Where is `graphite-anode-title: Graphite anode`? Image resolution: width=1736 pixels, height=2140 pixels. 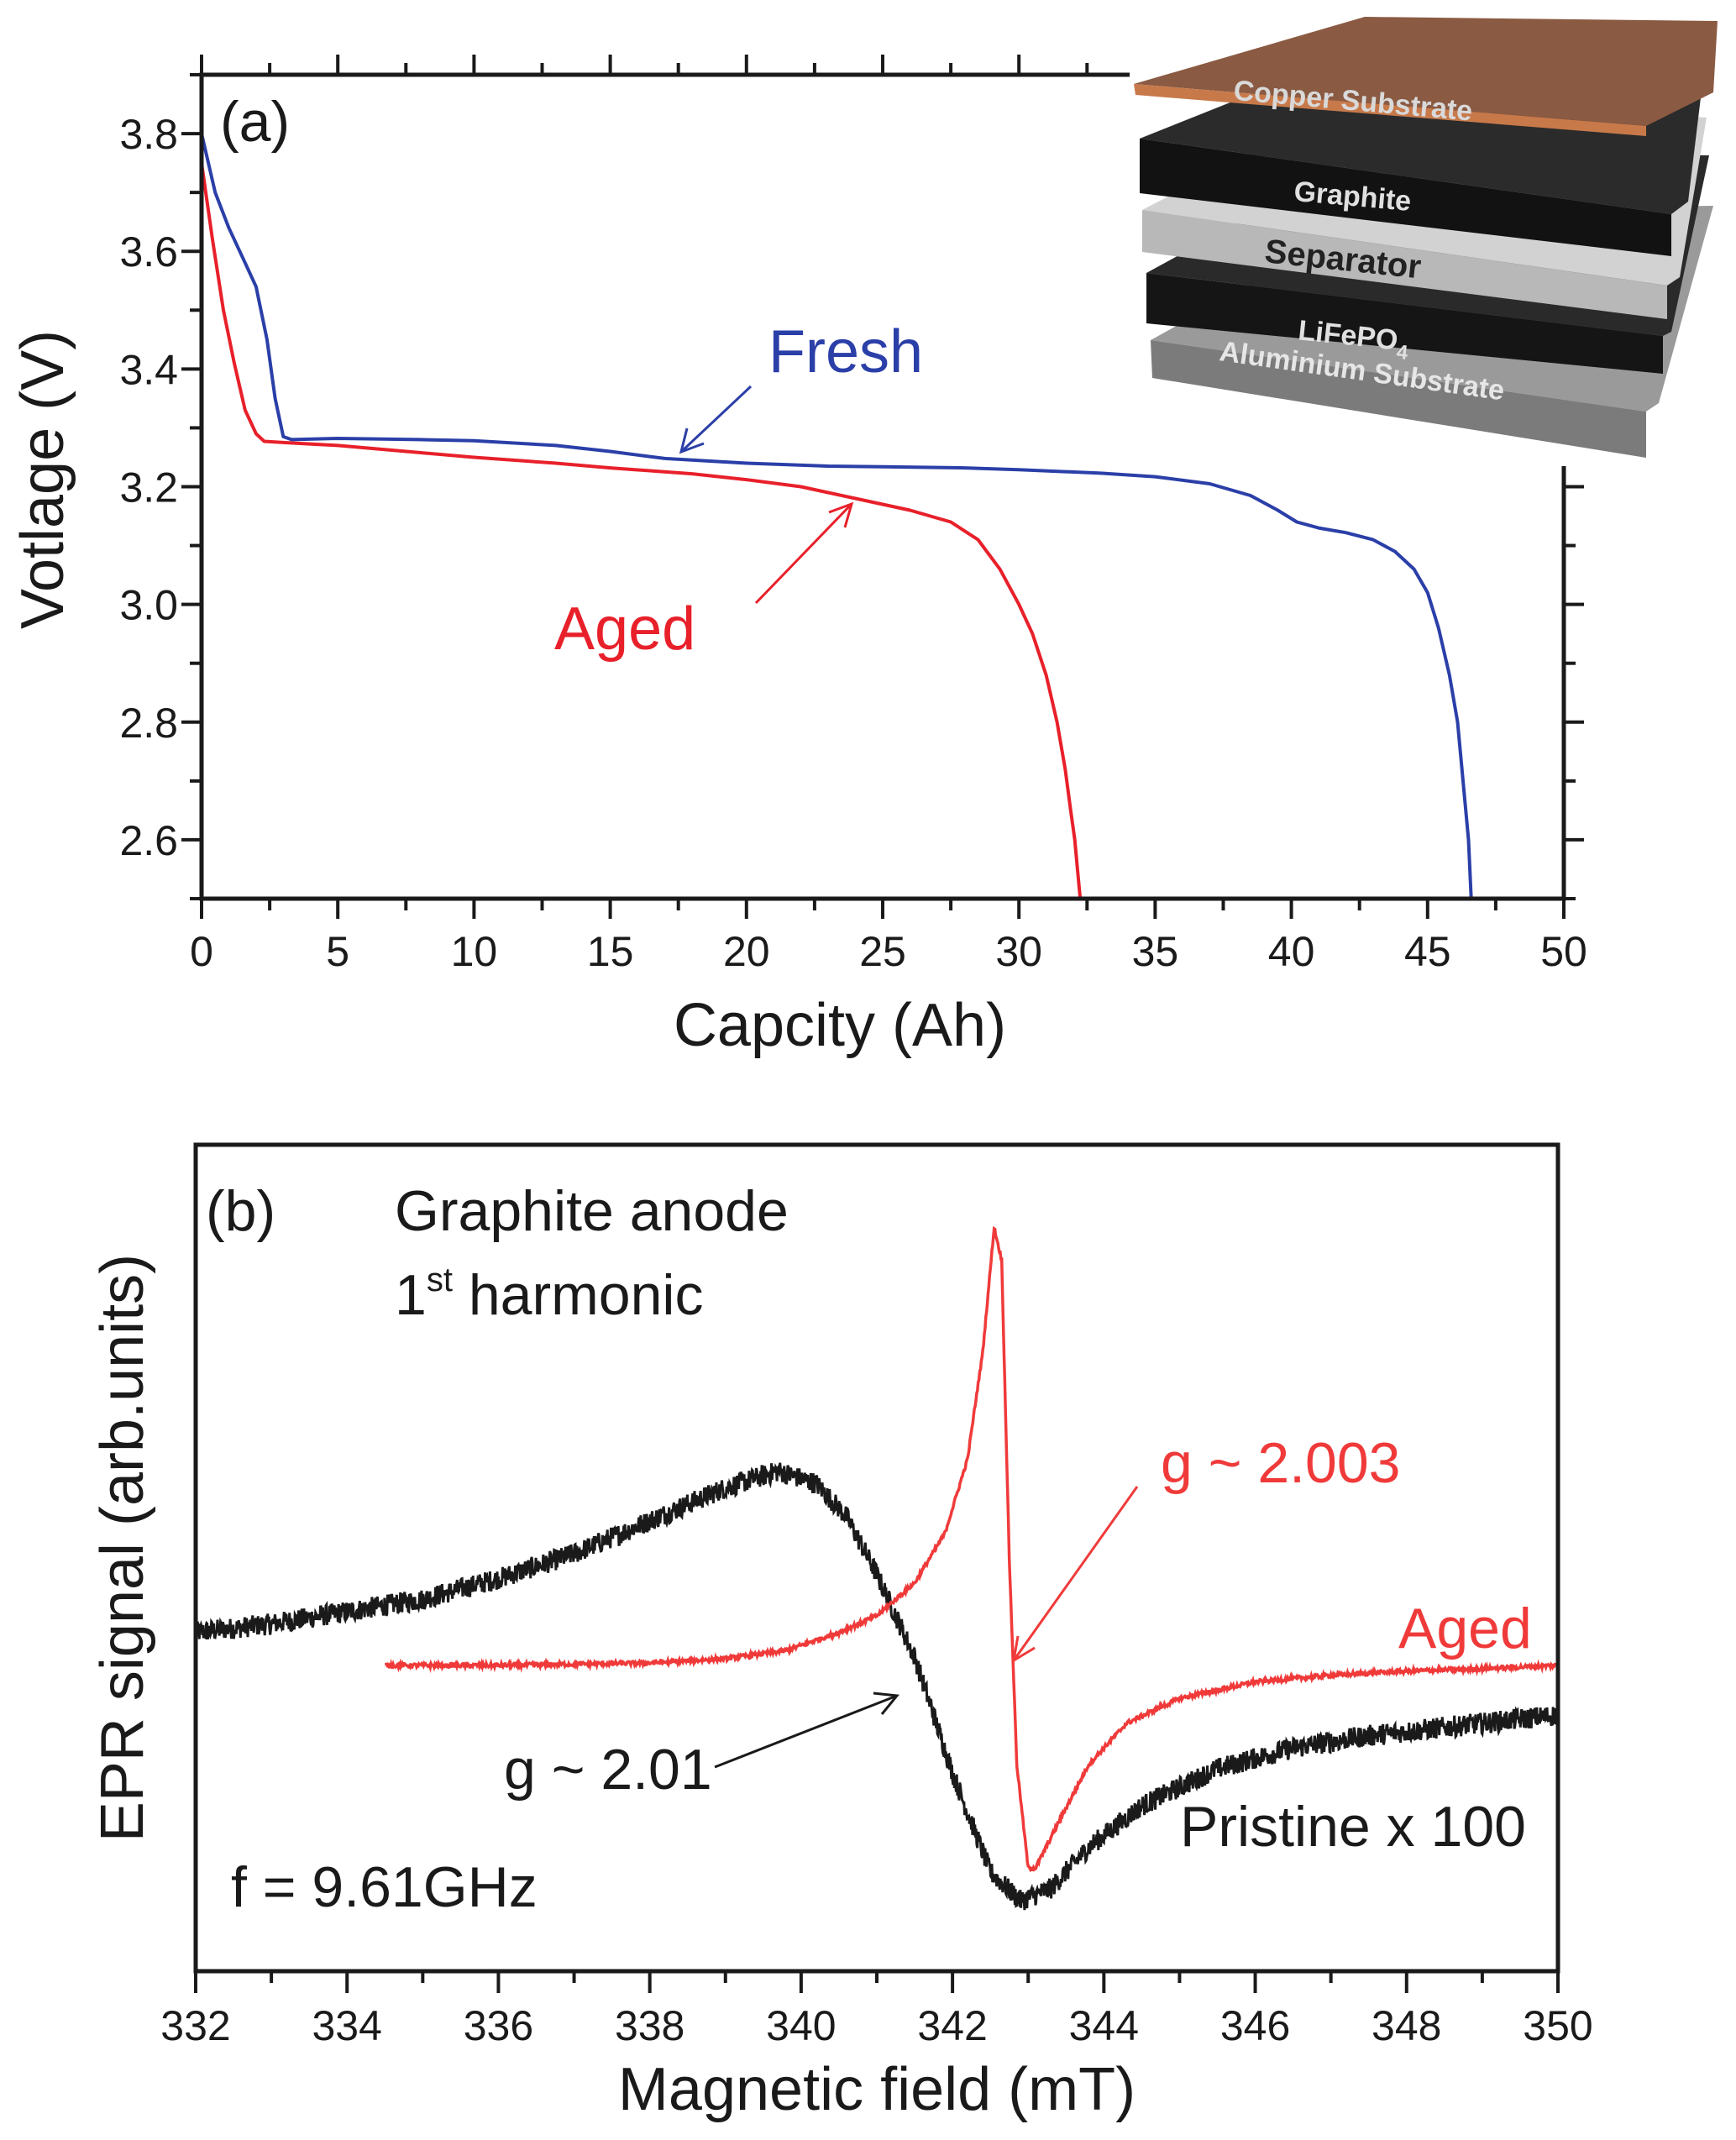 graphite-anode-title: Graphite anode is located at coordinates (592, 1211).